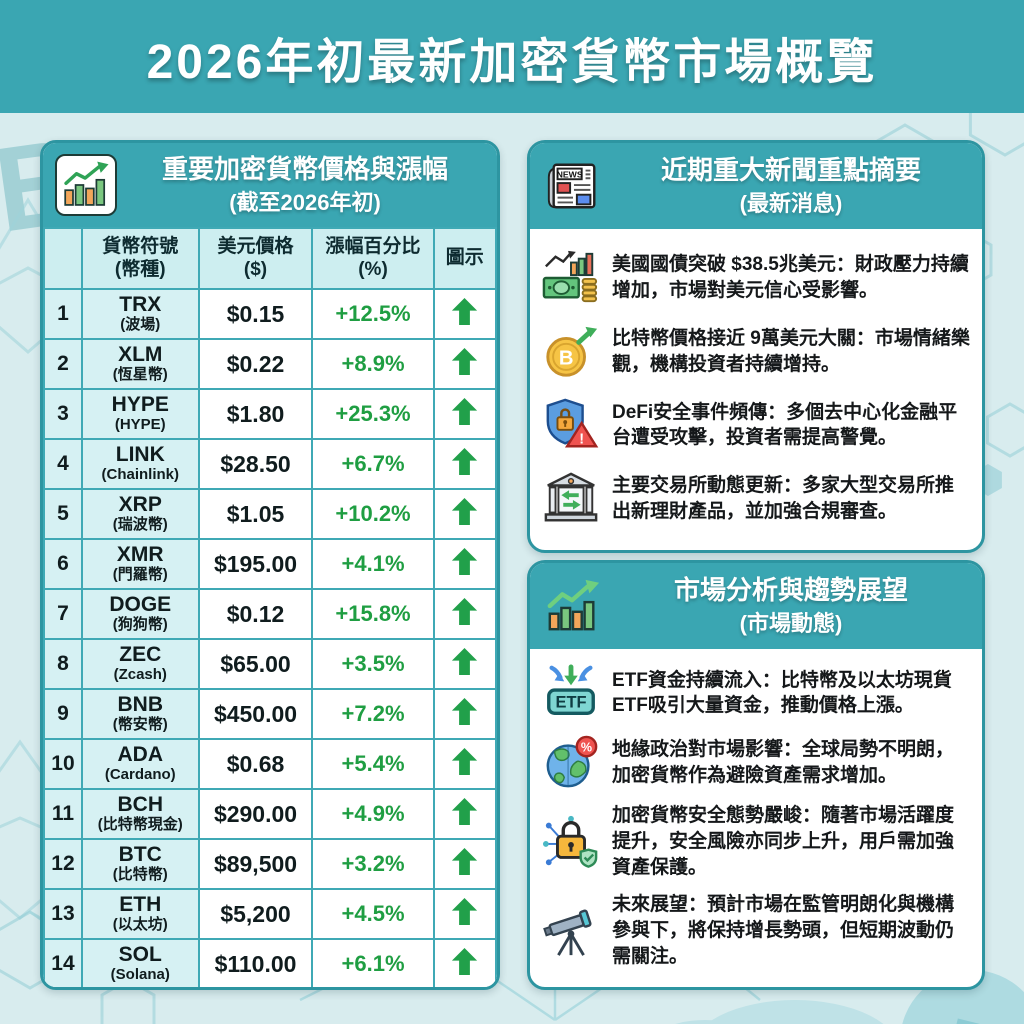  I want to click on coin-symbol: BTC, so click(140, 855).